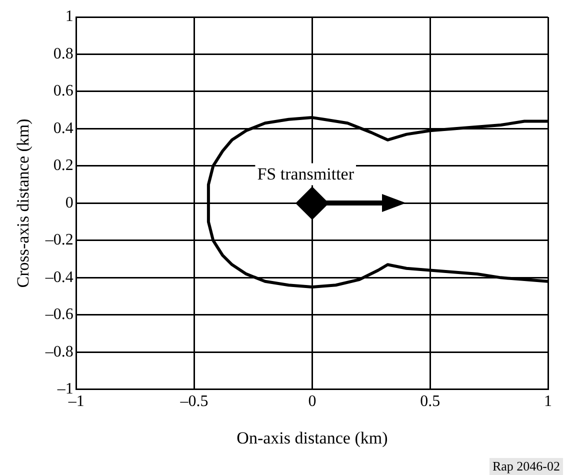 Image resolution: width=565 pixels, height=475 pixels. Describe the element at coordinates (59, 351) in the screenshot. I see `y-tick-label: –0.8` at that location.